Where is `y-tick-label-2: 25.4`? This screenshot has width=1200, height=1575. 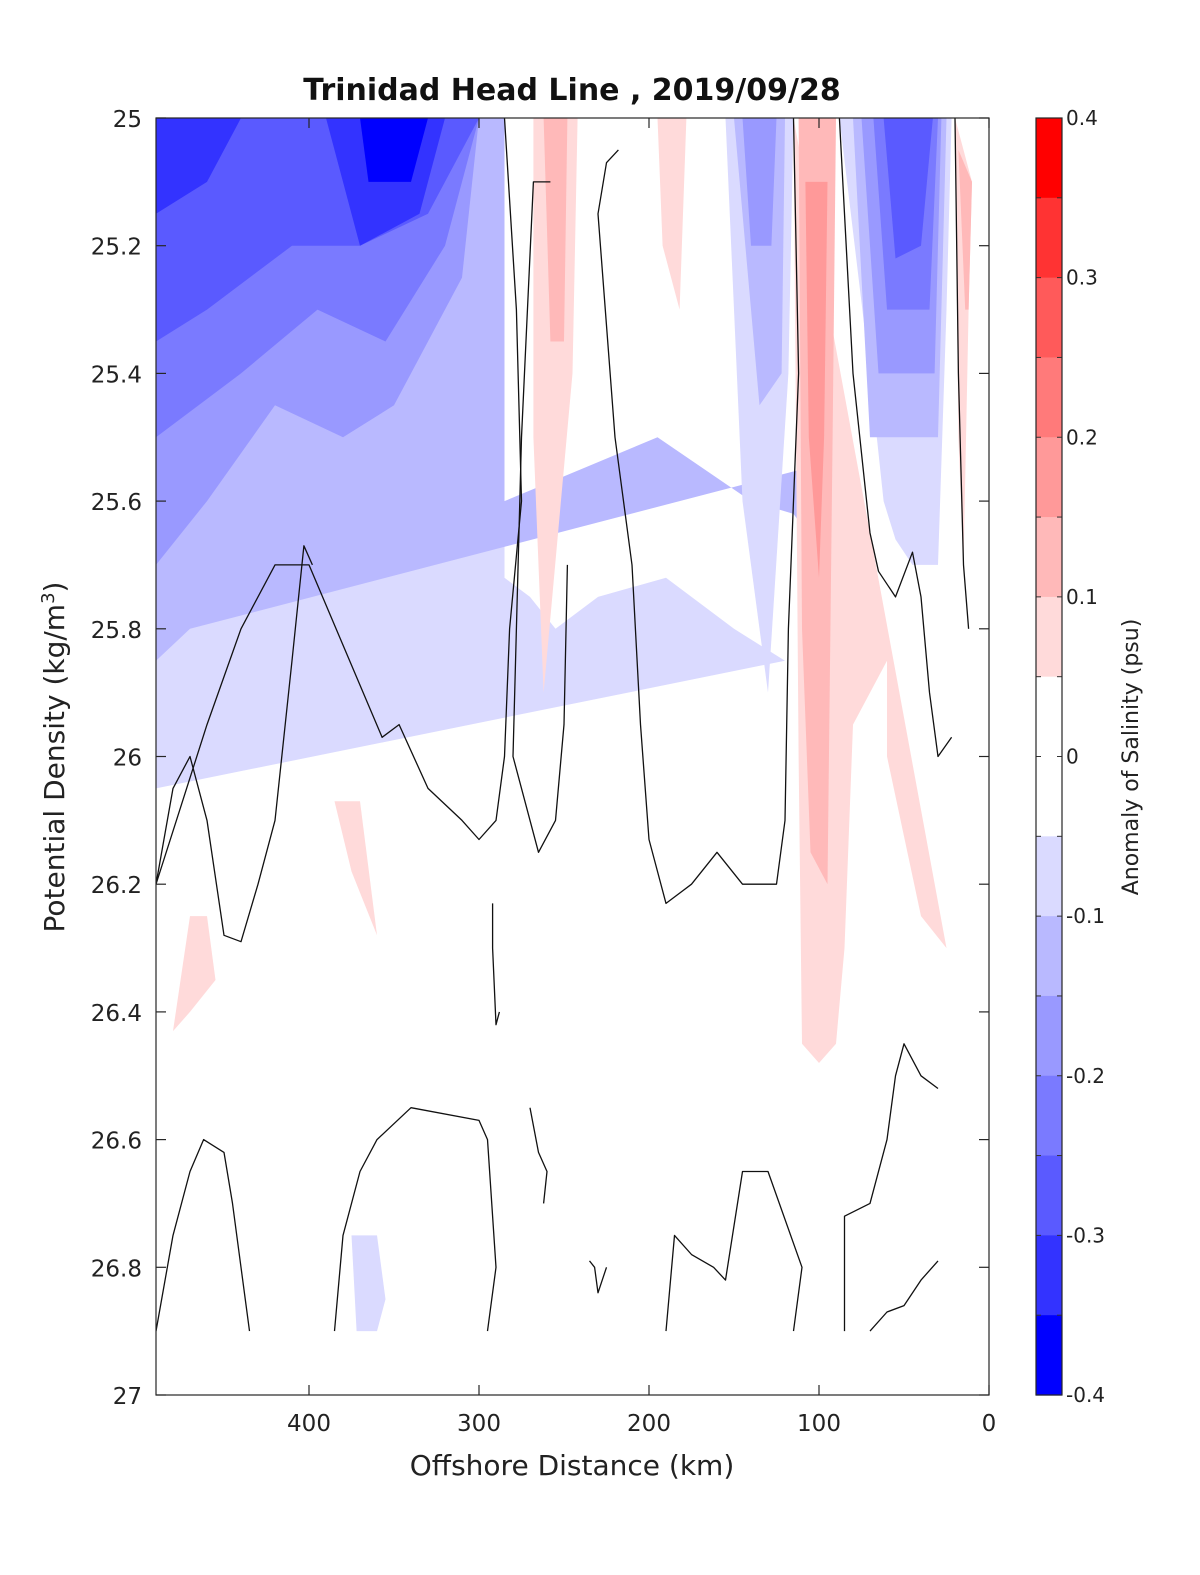
y-tick-label-2: 25.4 is located at coordinates (116, 375).